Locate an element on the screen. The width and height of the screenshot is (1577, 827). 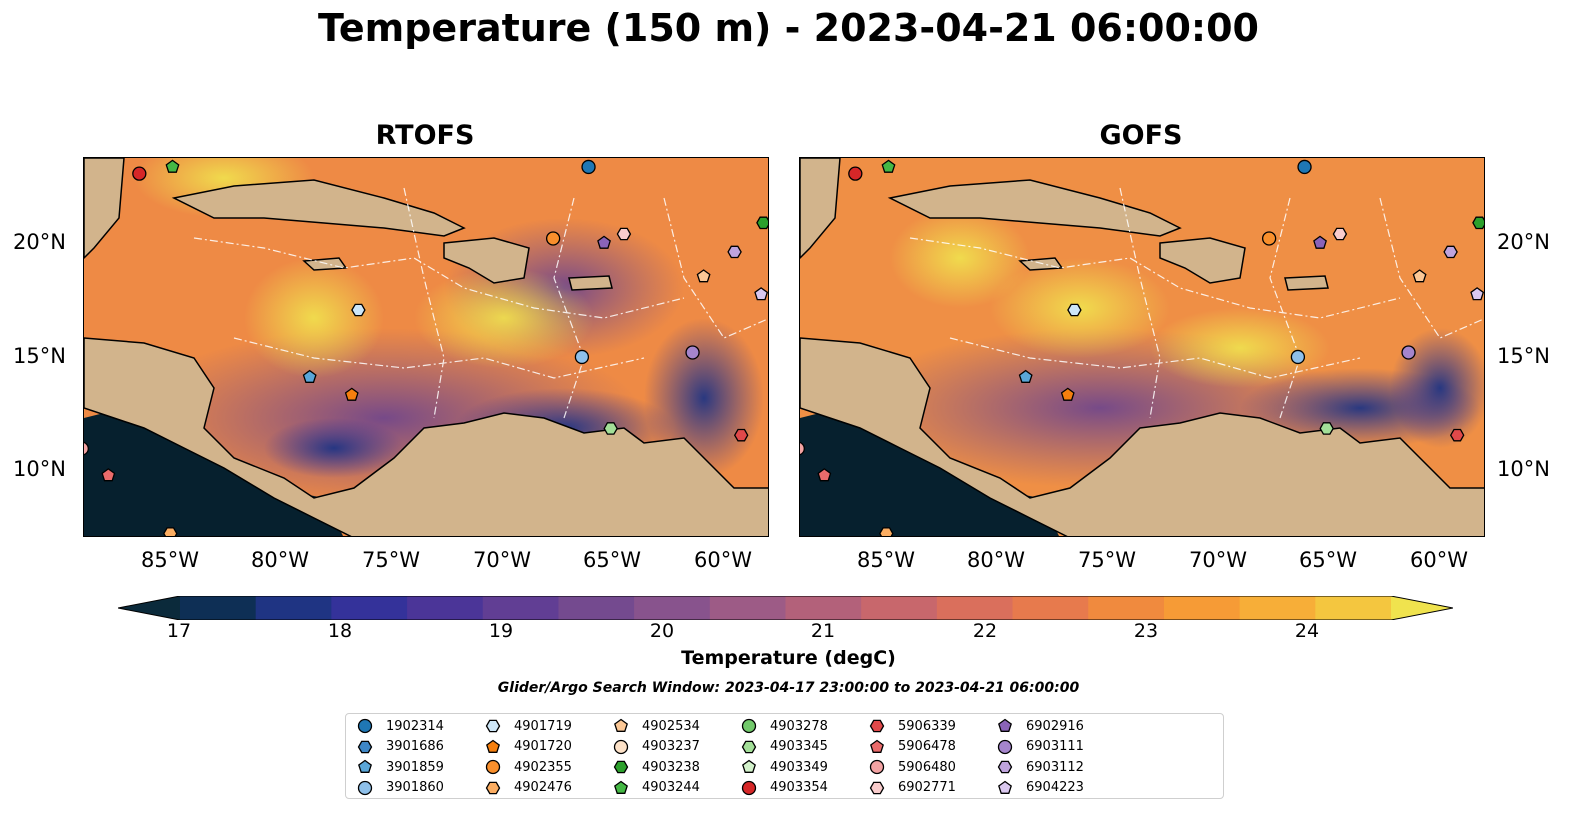
lon-tick-label: 60°W is located at coordinates (723, 560).